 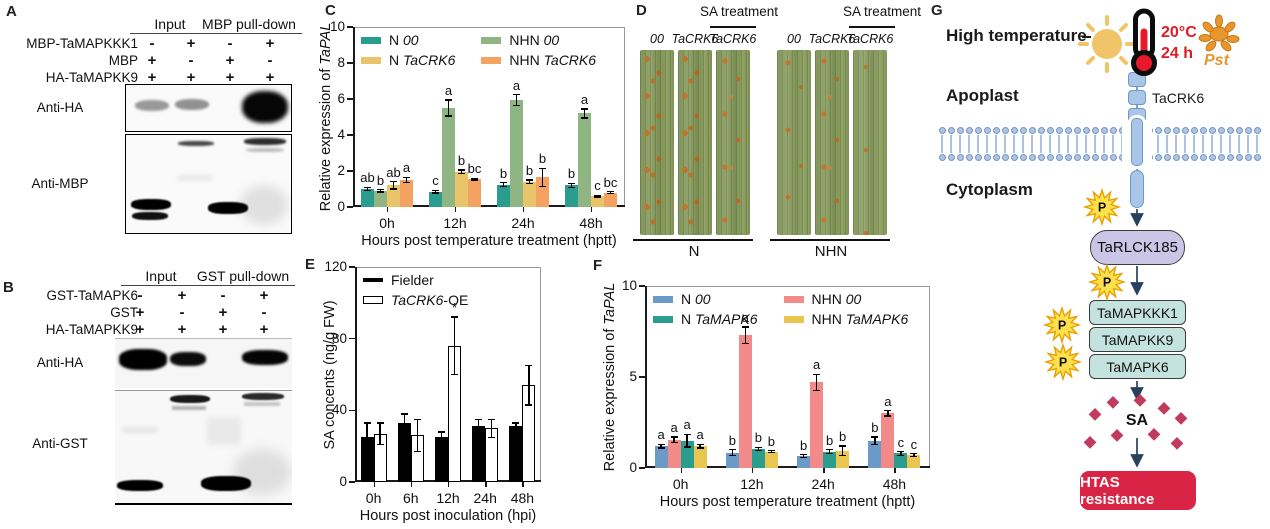 What do you see at coordinates (787, 467) in the screenshot?
I see `x-axis` at bounding box center [787, 467].